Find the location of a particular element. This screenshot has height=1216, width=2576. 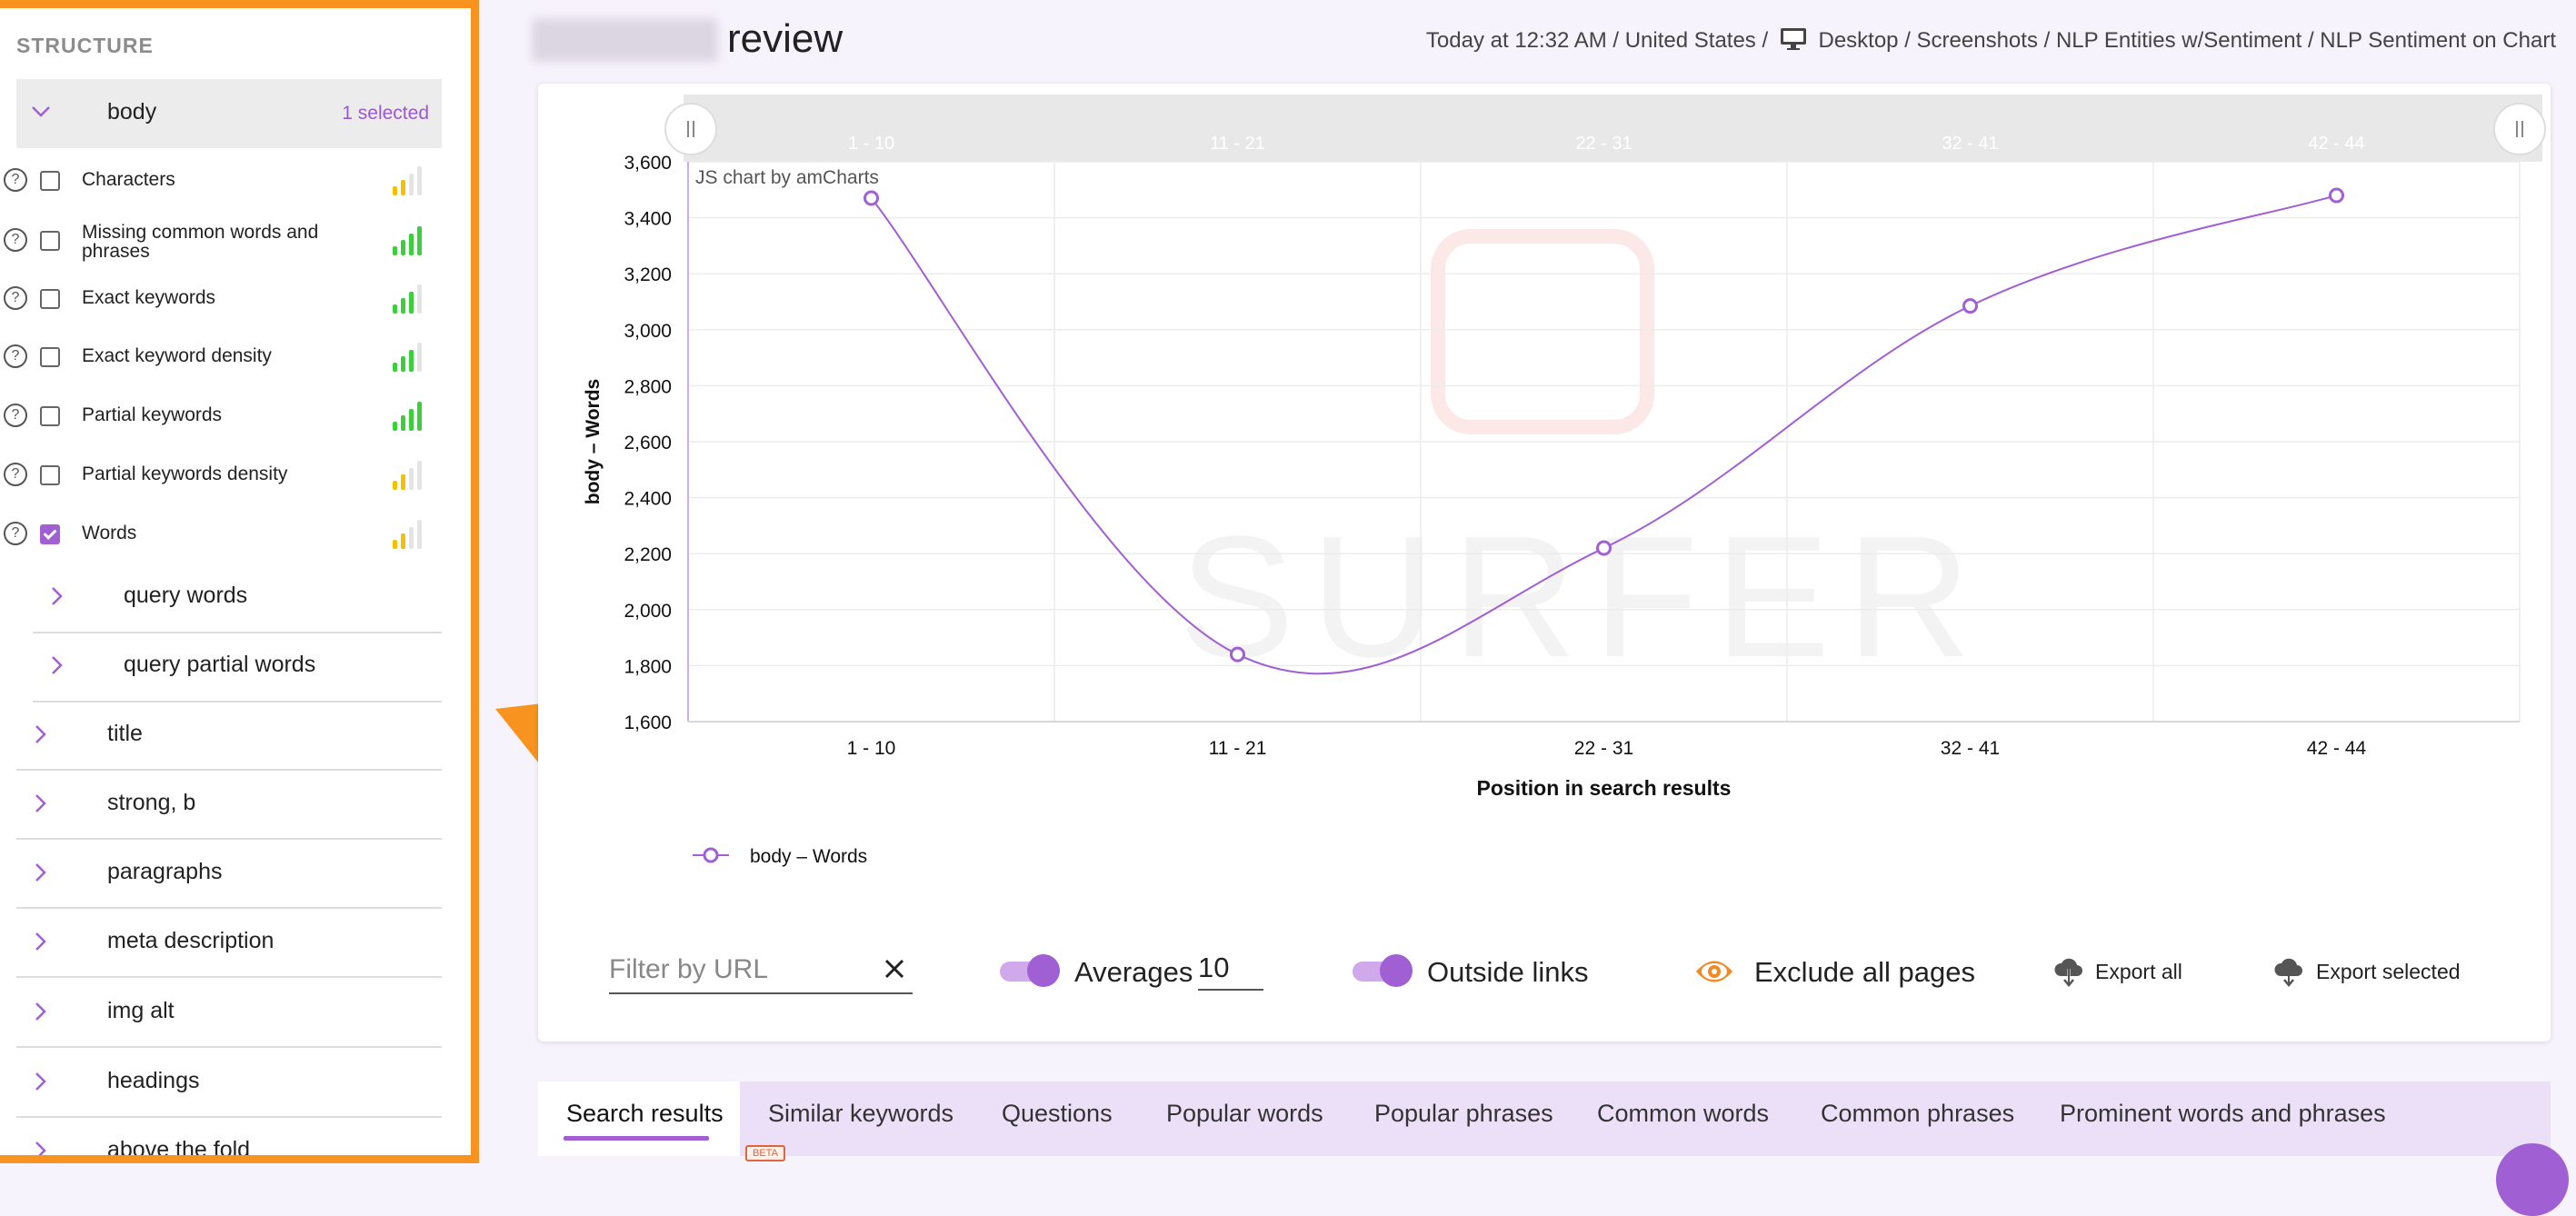

averages-label: Averages is located at coordinates (1133, 972).